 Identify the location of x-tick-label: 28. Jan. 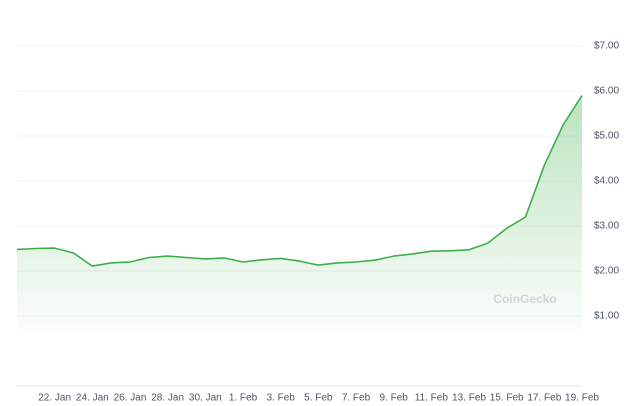
(167, 398).